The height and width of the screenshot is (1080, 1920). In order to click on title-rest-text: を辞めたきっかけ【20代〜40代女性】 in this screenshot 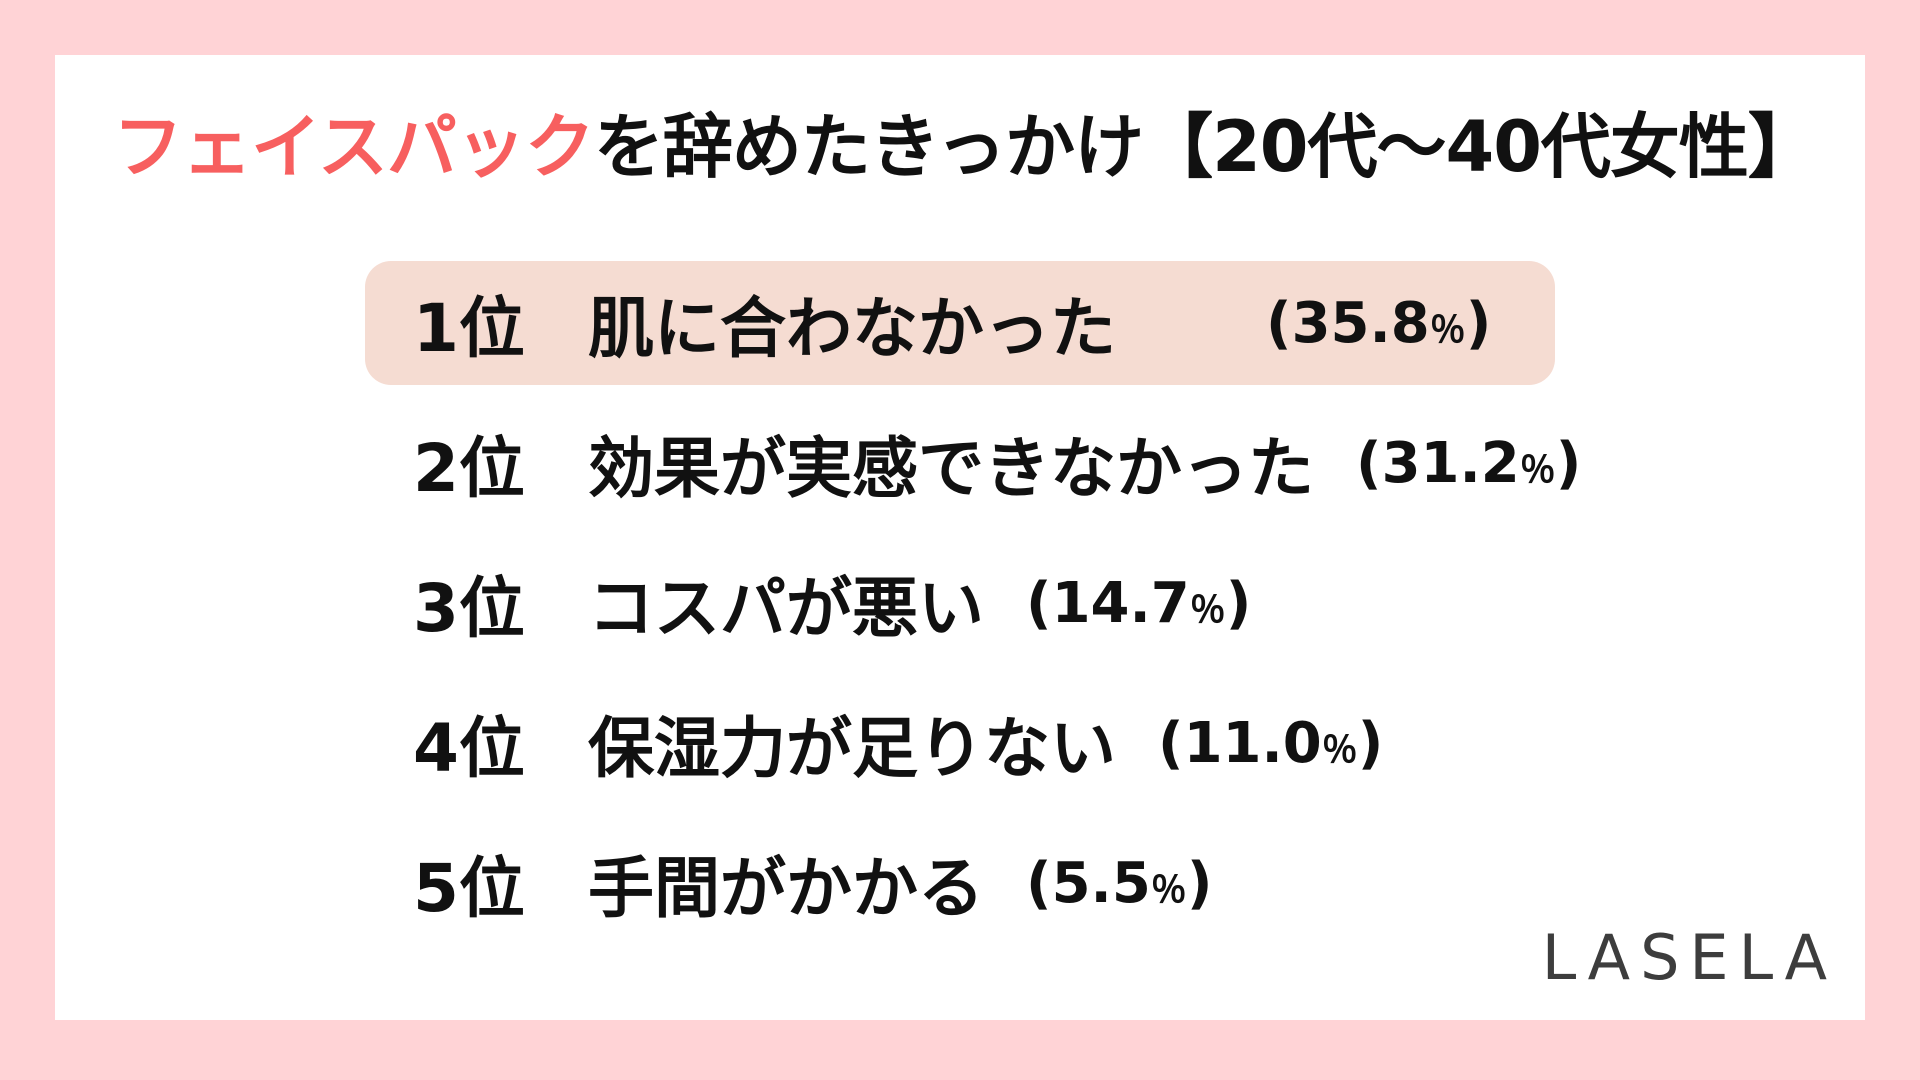, I will do `click(1205, 147)`.